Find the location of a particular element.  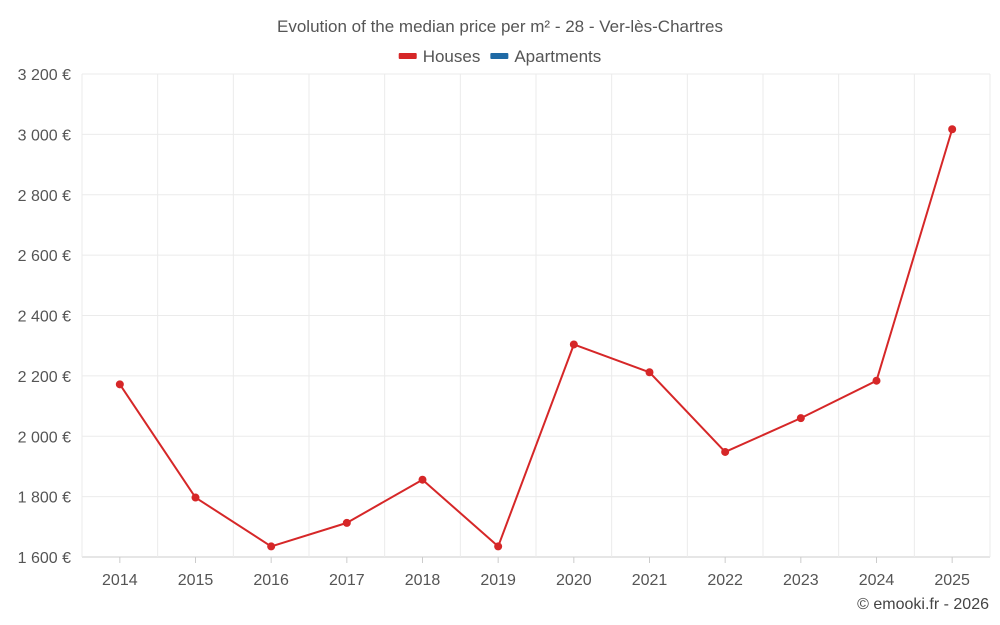

legend-label-apartments: Apartments is located at coordinates (557, 56).